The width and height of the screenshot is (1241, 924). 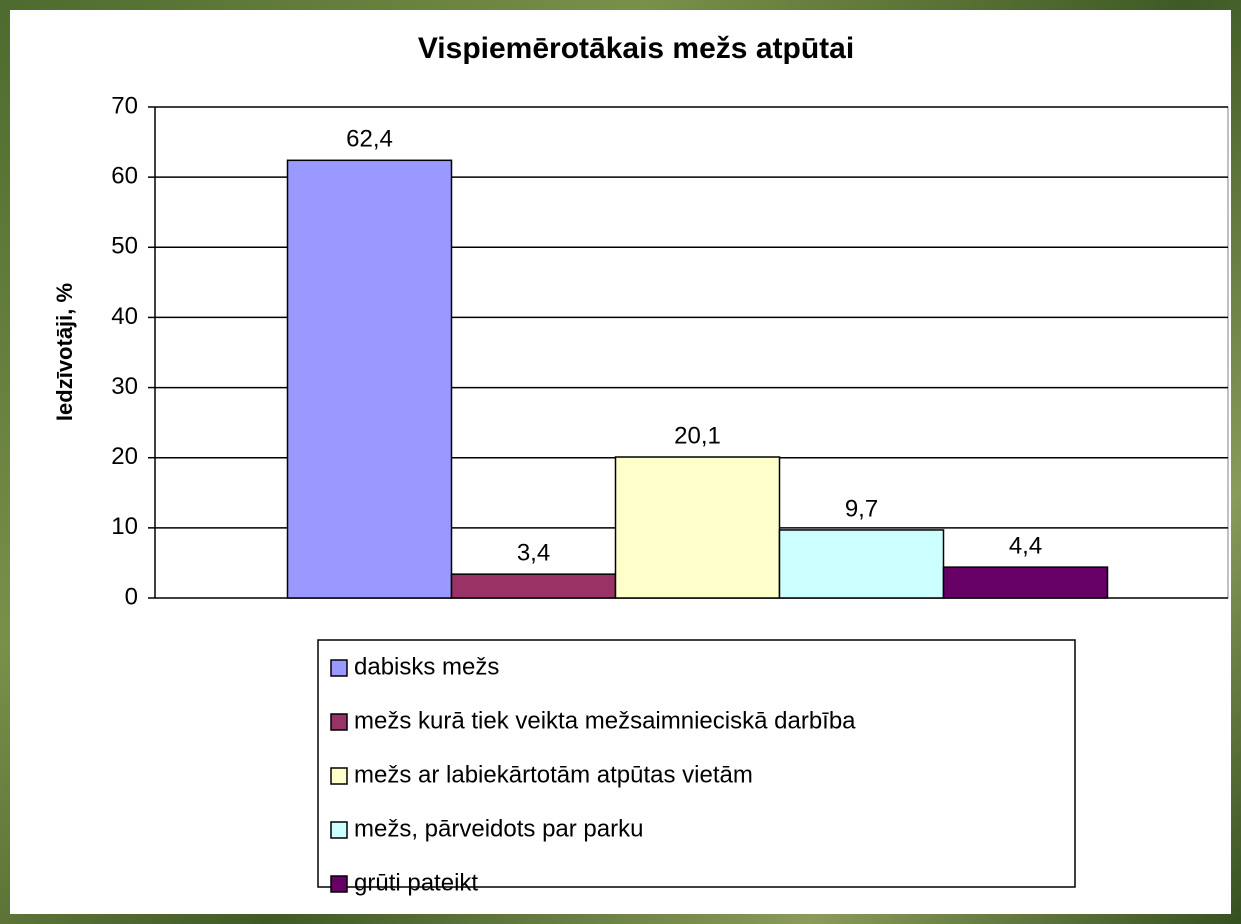 I want to click on y-axis-label: Iedzīvotāji, %, so click(x=64, y=352).